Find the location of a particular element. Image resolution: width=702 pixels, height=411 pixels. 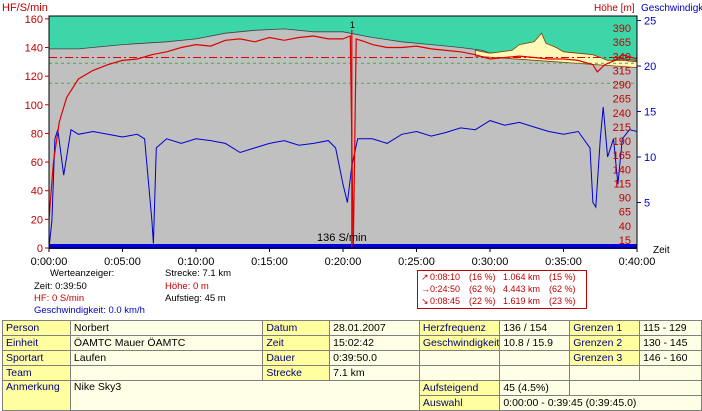

y-altitude-tick-label: 115 is located at coordinates (622, 184).